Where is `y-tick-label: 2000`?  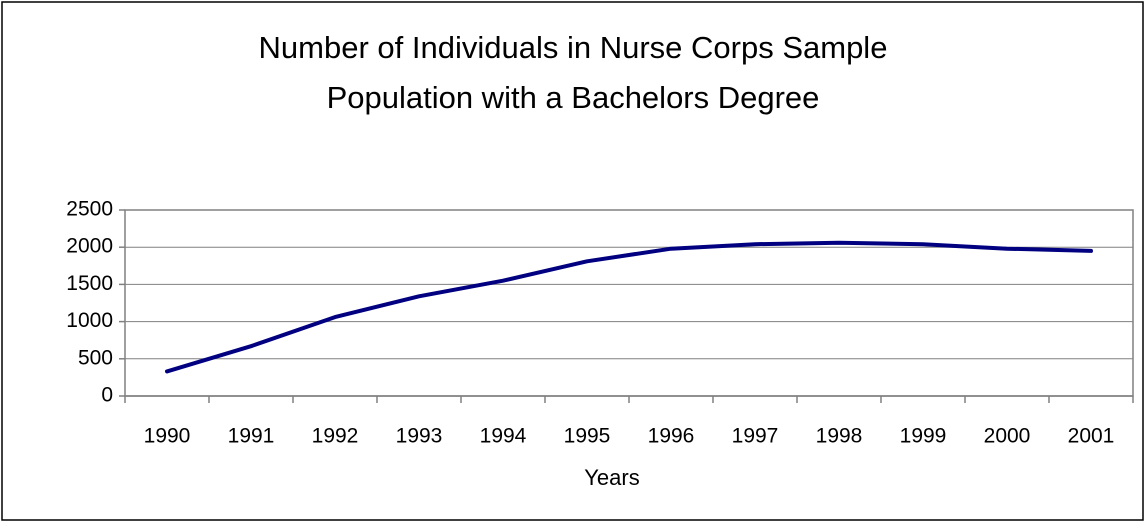
y-tick-label: 2000 is located at coordinates (89, 246).